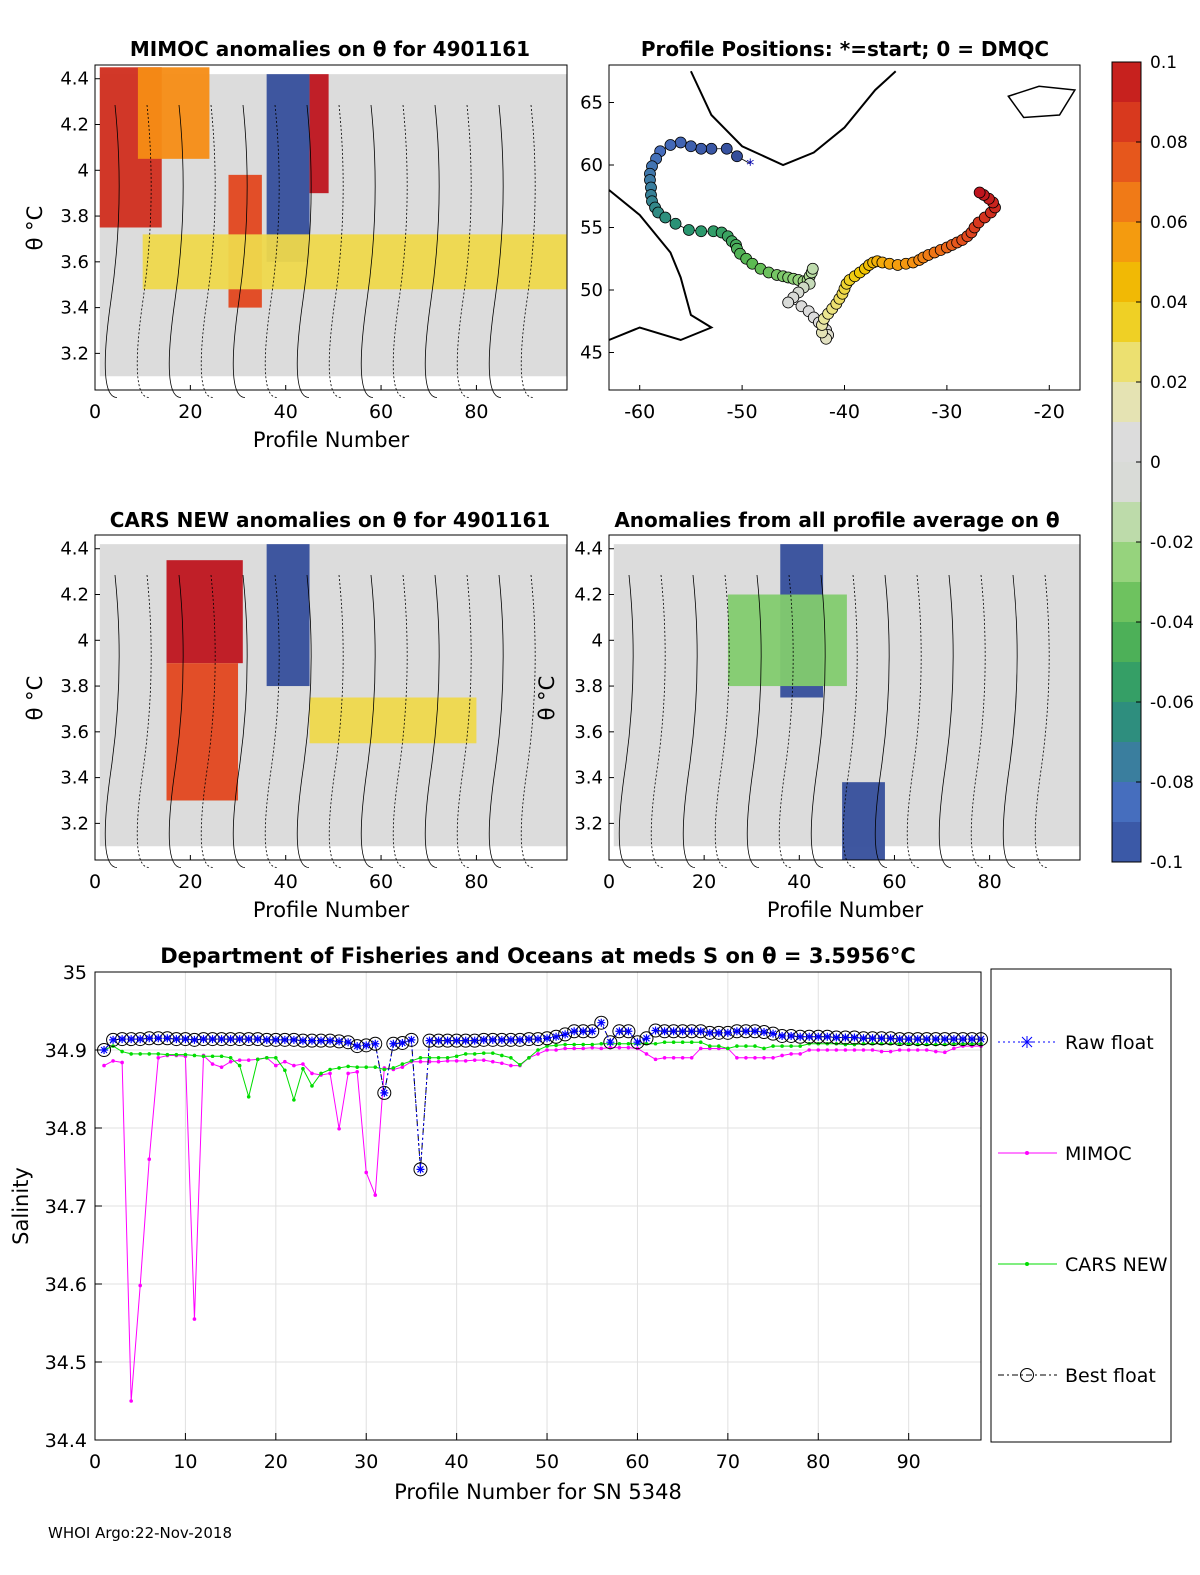 The image size is (1200, 1575). Describe the element at coordinates (74, 549) in the screenshot. I see `y-tick-label: 4.4` at that location.